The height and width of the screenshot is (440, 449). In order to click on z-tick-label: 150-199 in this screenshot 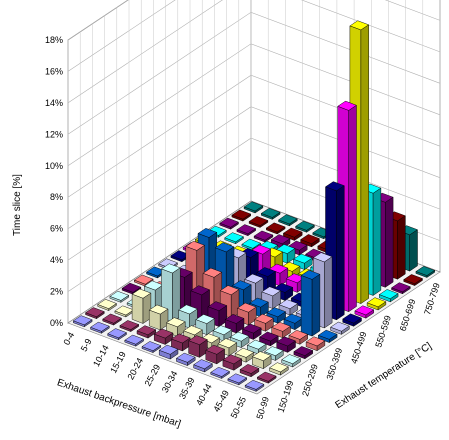, I will do `click(286, 396)`.